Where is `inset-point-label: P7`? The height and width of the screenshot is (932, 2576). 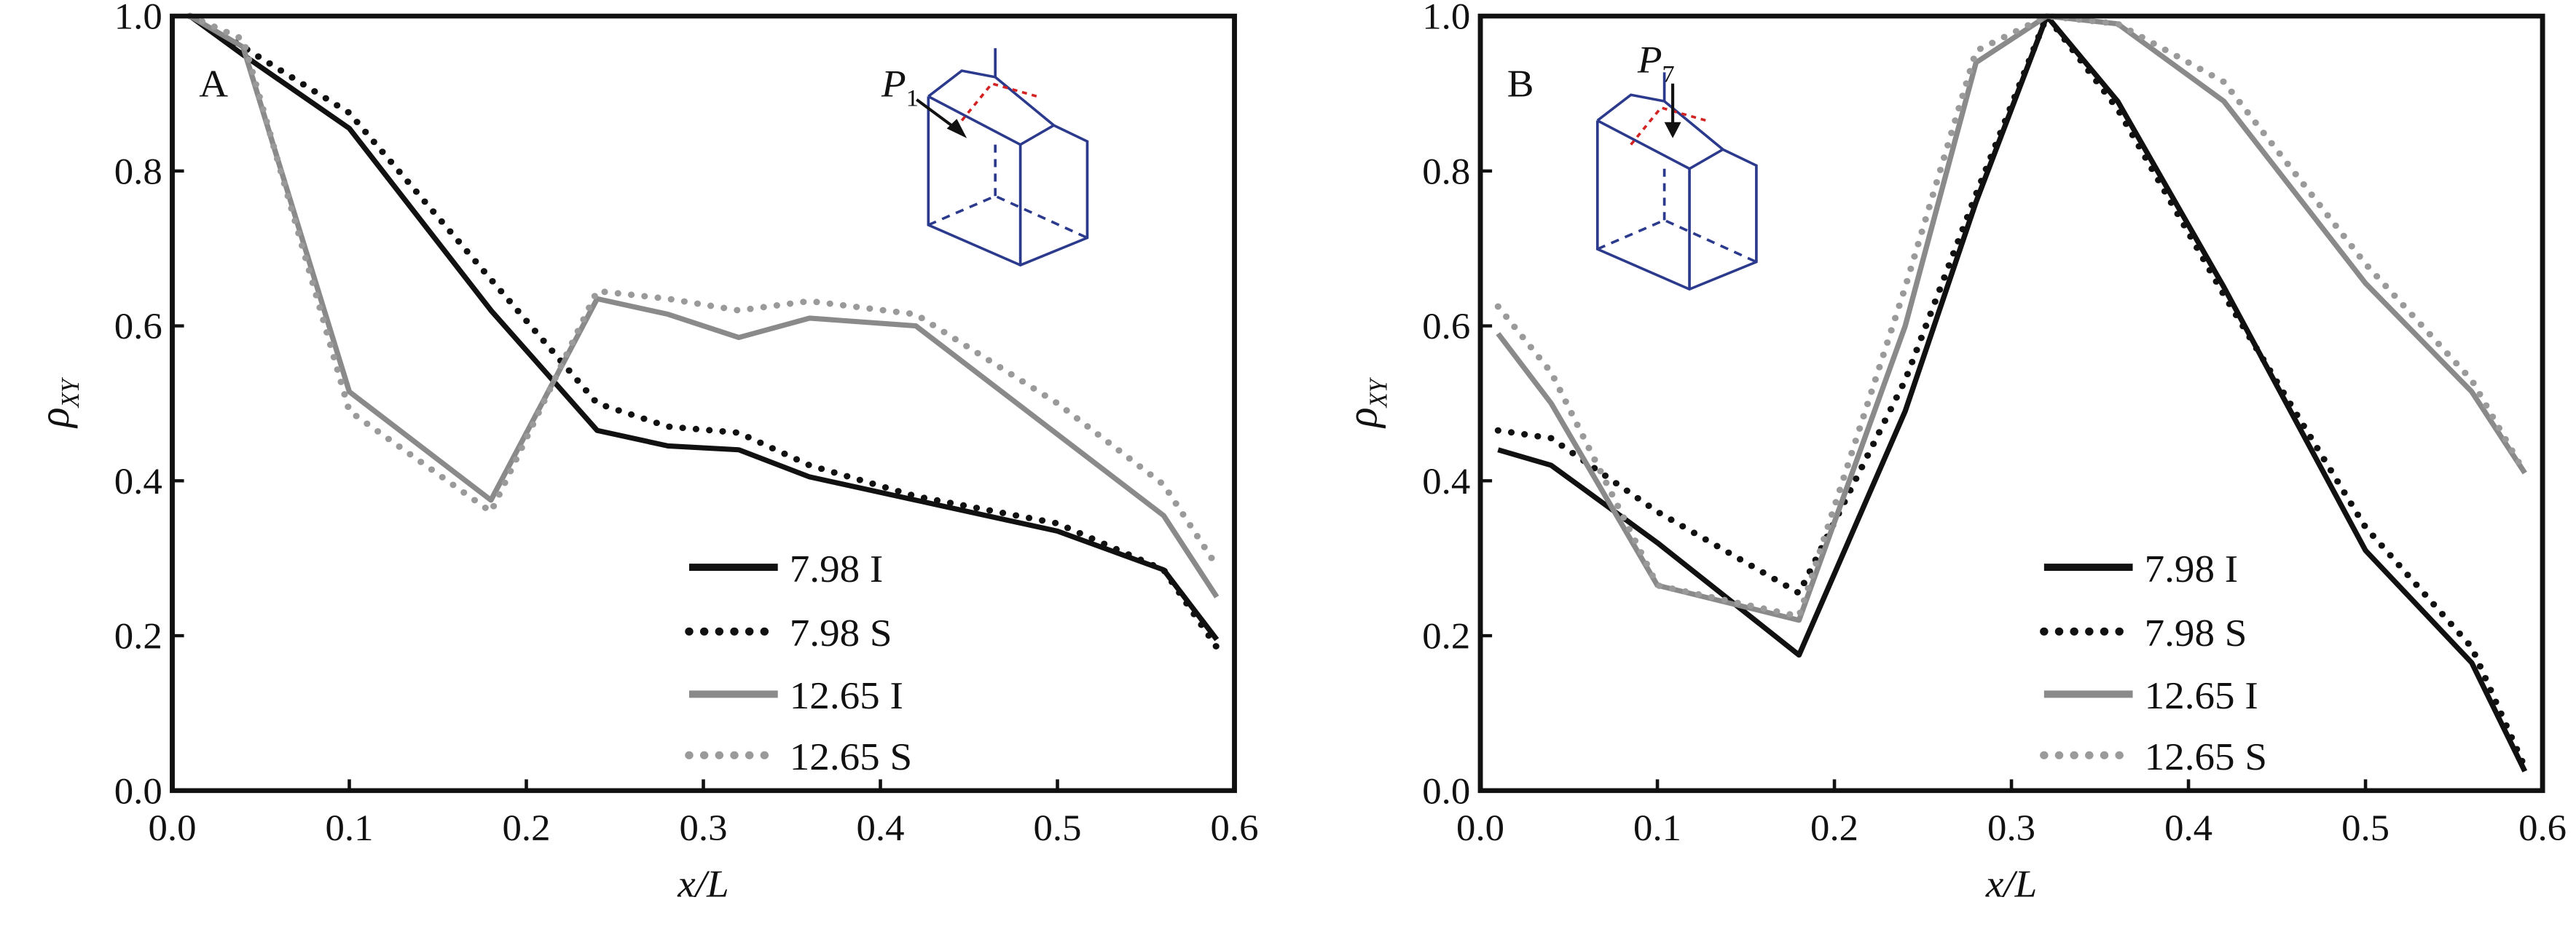
inset-point-label: P7 is located at coordinates (1656, 62).